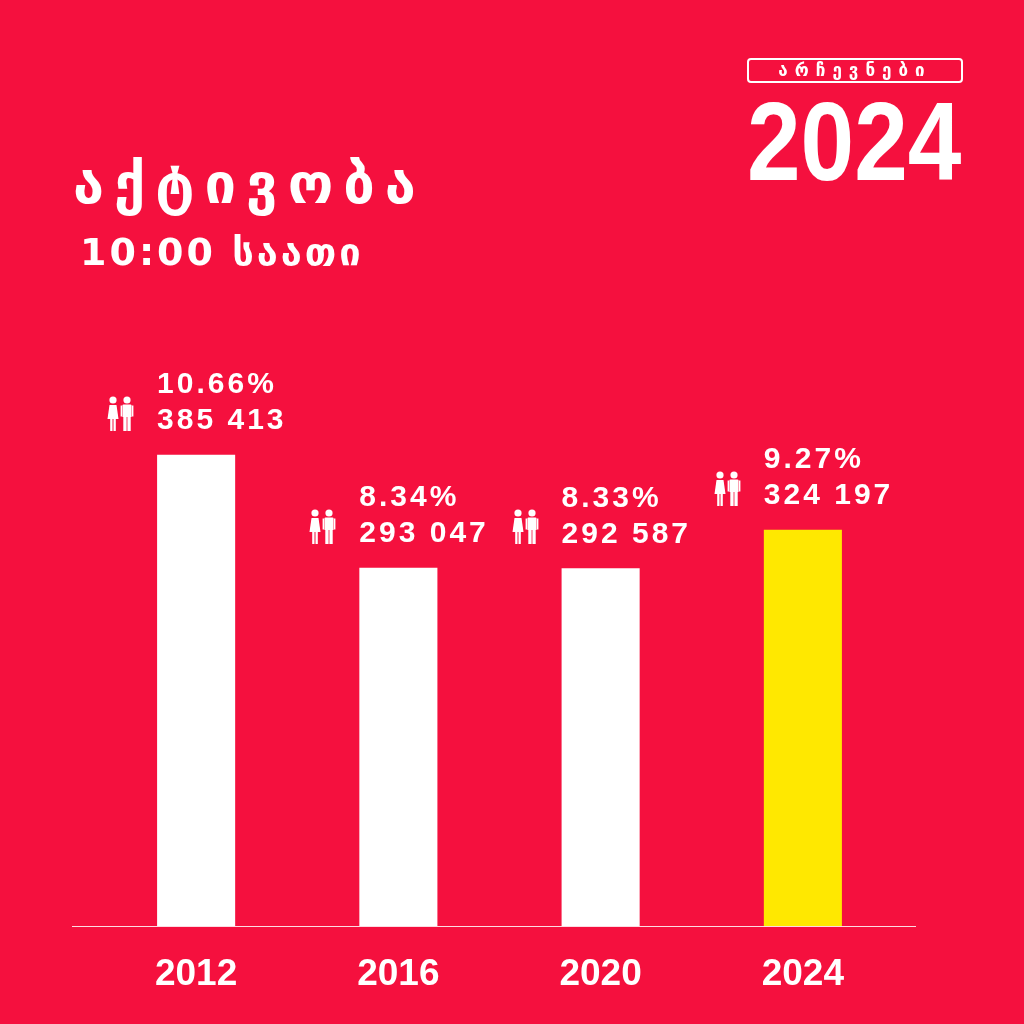 This screenshot has width=1024, height=1024. Describe the element at coordinates (249, 184) in the screenshot. I see `chart-title: აქტივობა` at that location.